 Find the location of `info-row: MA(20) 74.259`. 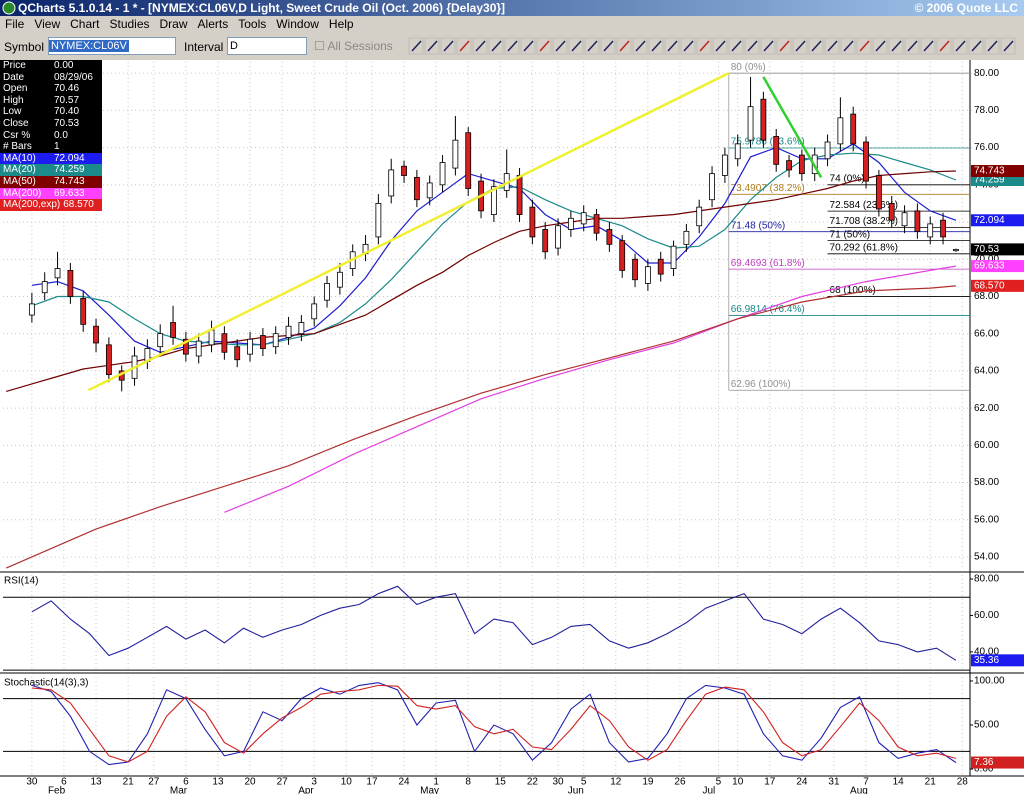

info-row: MA(20) 74.259 is located at coordinates (51, 170).